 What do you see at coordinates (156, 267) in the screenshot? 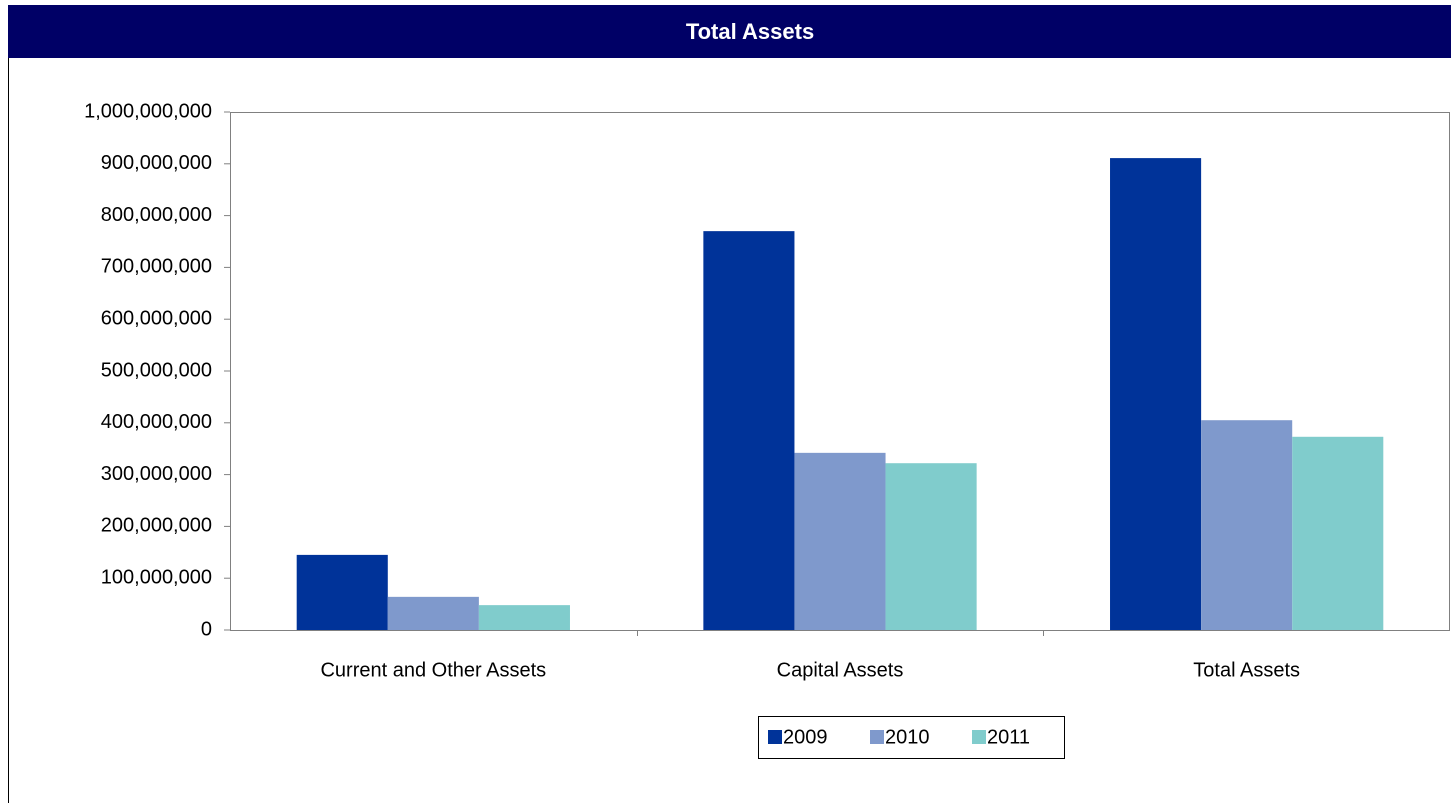
I see `y-tick-label: 700,000,000` at bounding box center [156, 267].